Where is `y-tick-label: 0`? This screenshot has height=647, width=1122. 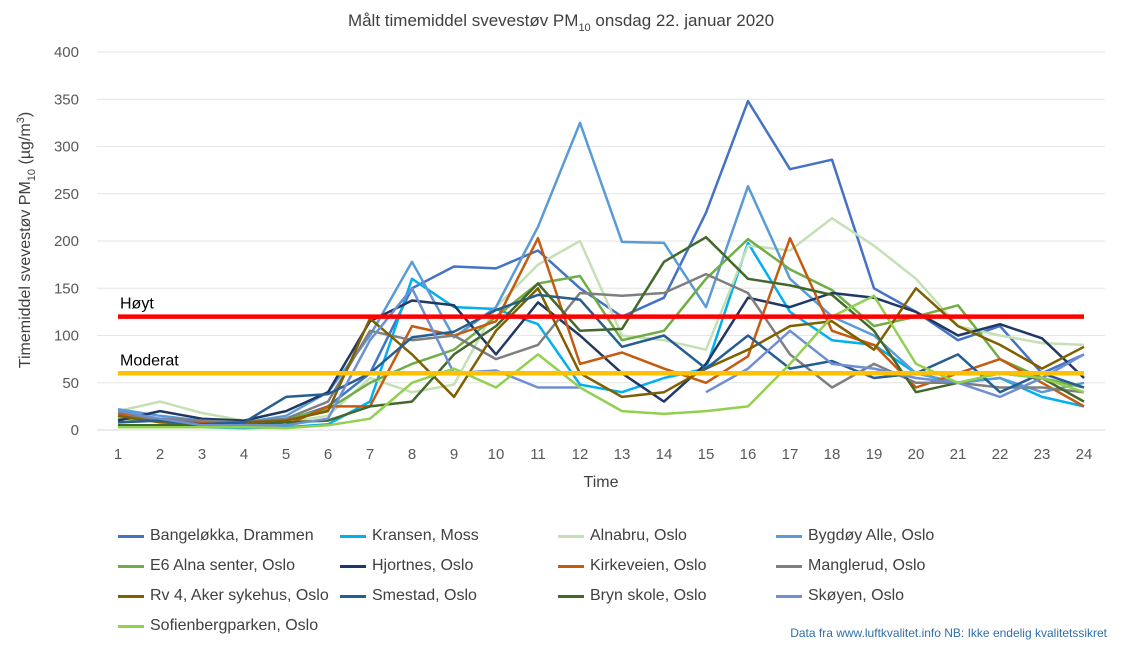
y-tick-label: 0 is located at coordinates (75, 430).